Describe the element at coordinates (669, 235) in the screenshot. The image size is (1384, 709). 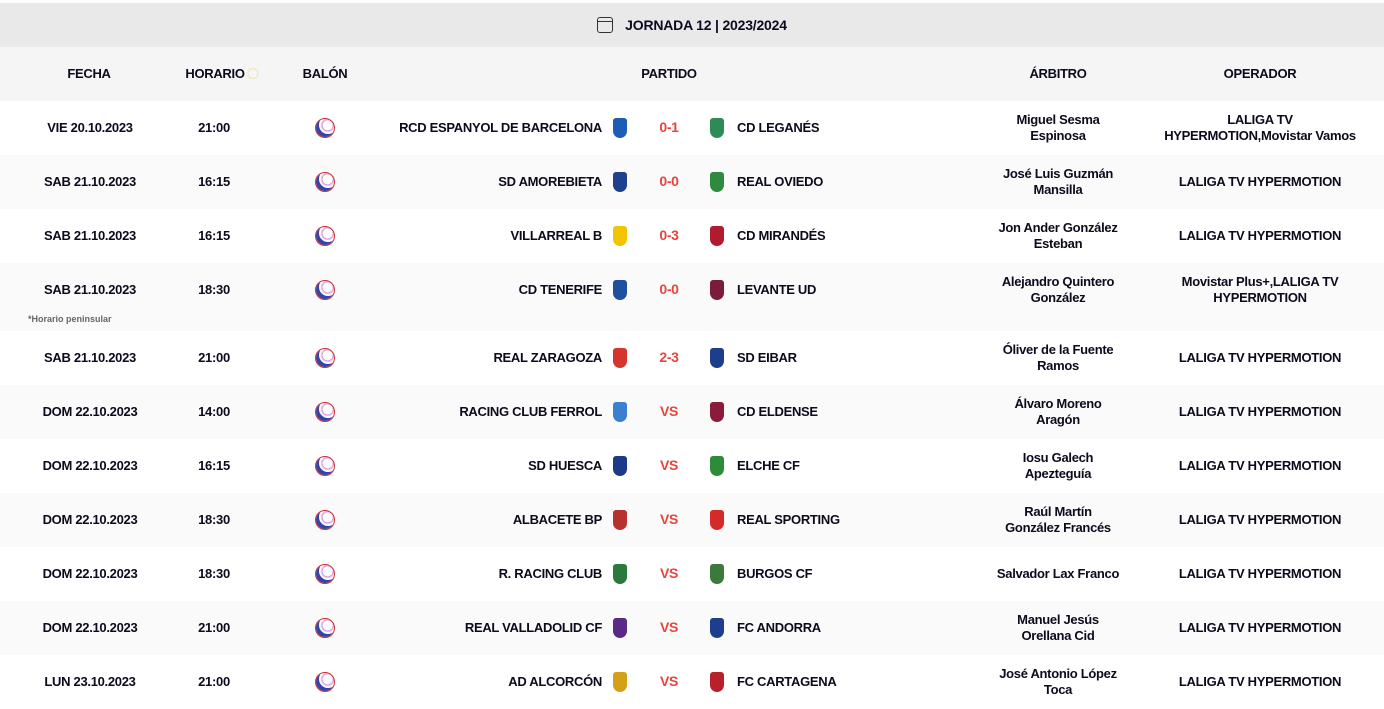
I see `match-score: 0-3` at that location.